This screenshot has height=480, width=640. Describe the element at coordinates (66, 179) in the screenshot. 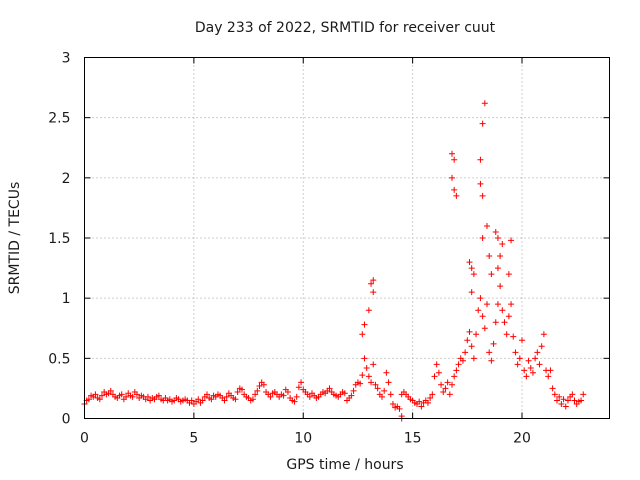

I see `y-tick-label: 2` at that location.